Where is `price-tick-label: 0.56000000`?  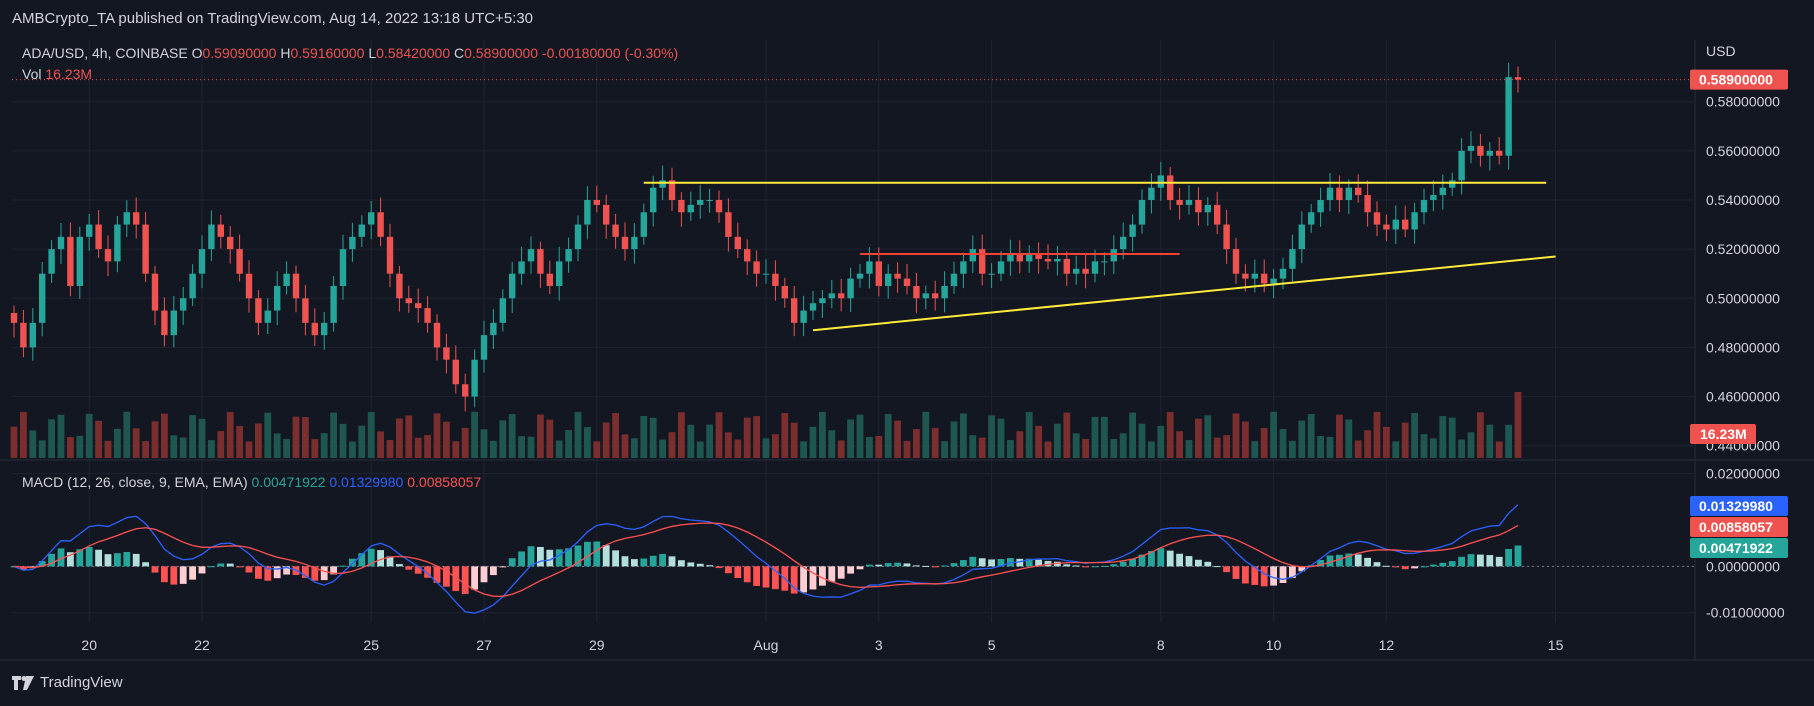 price-tick-label: 0.56000000 is located at coordinates (1743, 151).